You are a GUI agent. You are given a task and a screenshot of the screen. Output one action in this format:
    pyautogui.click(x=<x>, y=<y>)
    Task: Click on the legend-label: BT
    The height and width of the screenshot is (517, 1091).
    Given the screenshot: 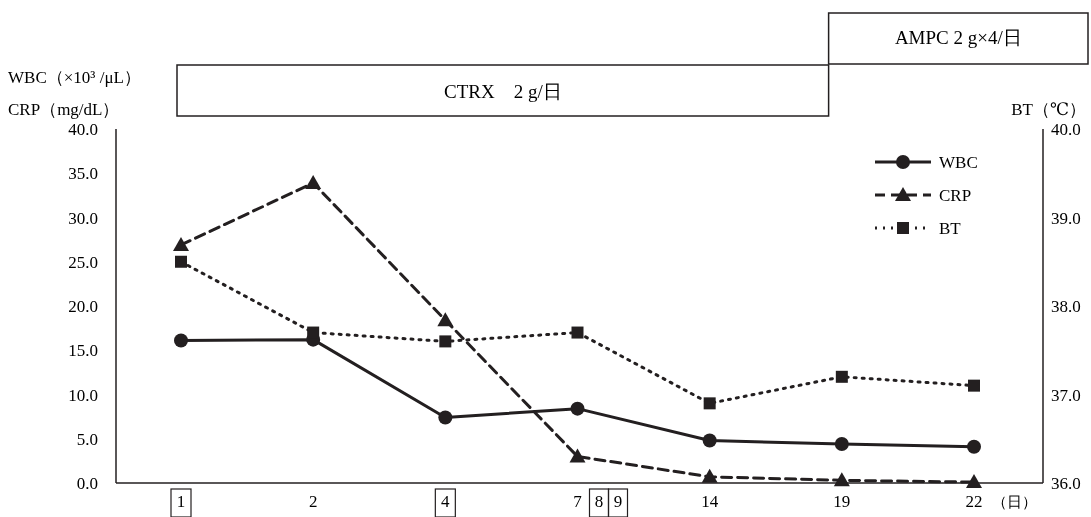 What is the action you would take?
    pyautogui.click(x=950, y=228)
    